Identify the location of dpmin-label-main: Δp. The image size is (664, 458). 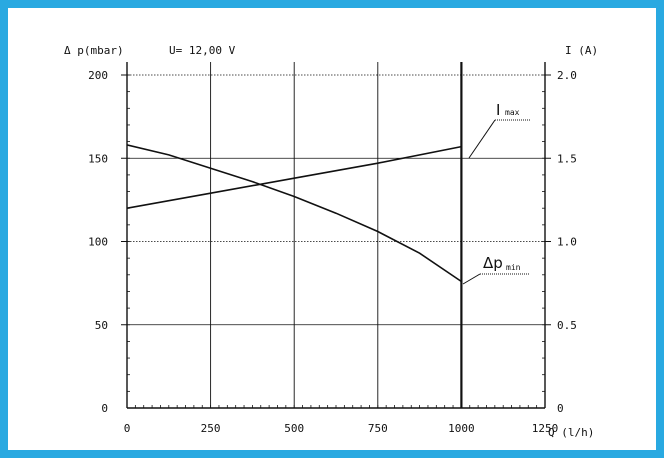
(493, 263).